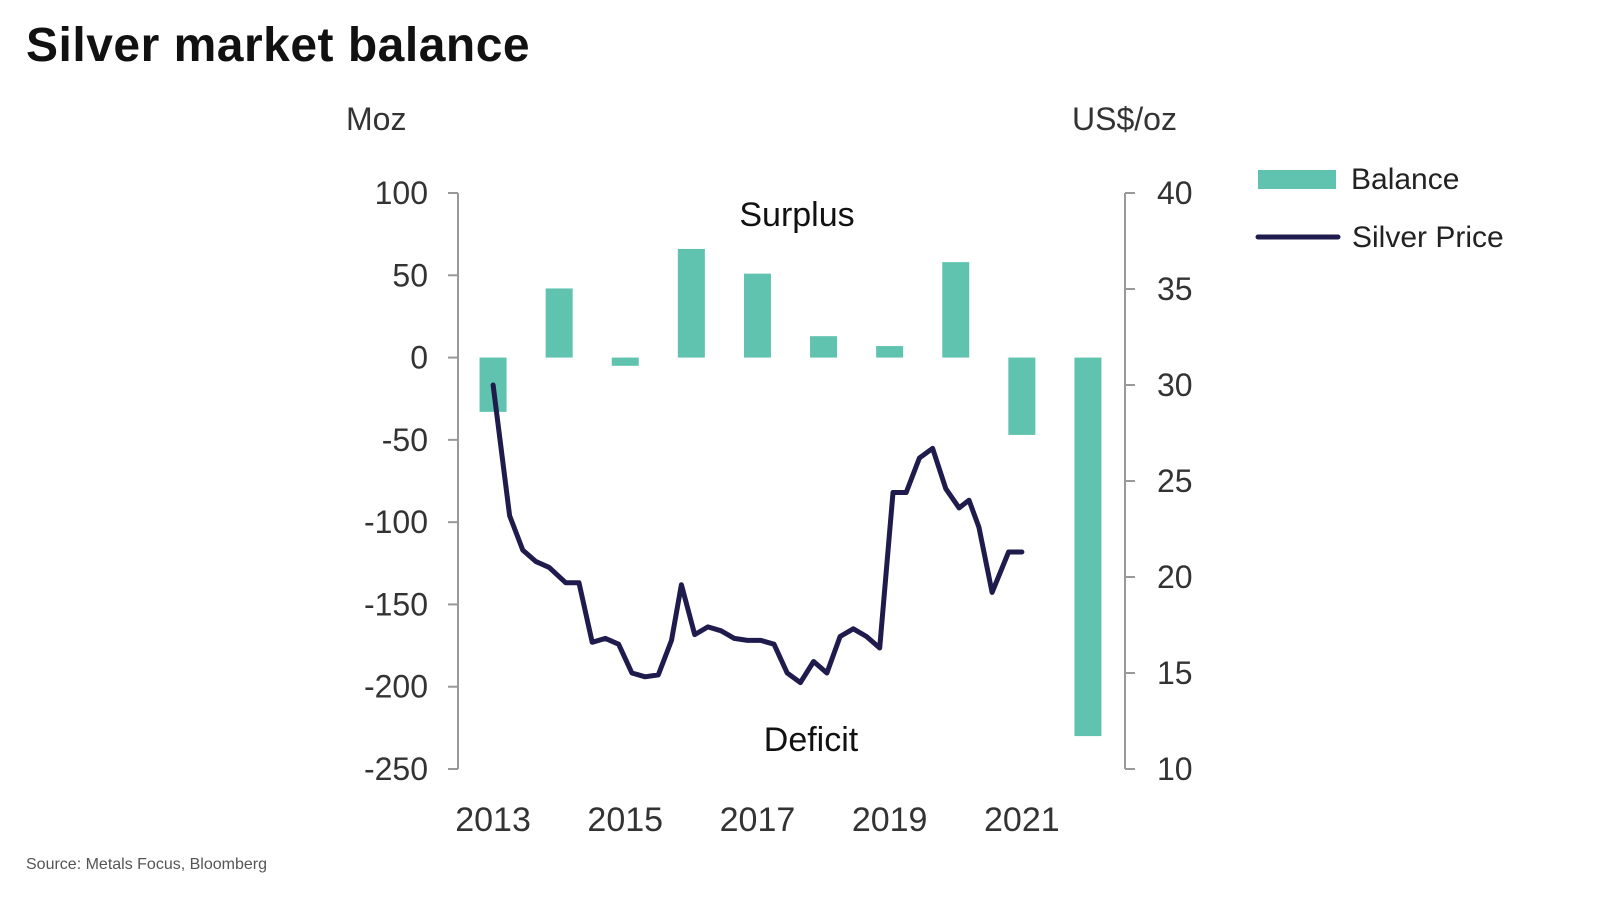  Describe the element at coordinates (396, 687) in the screenshot. I see `left-axis-tick-label: -200` at that location.